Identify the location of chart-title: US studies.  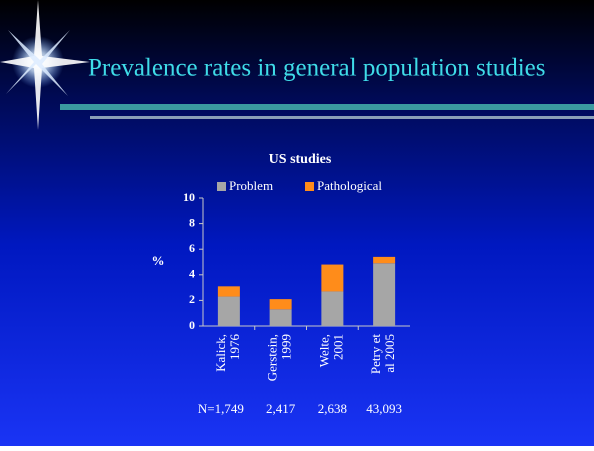
(300, 159).